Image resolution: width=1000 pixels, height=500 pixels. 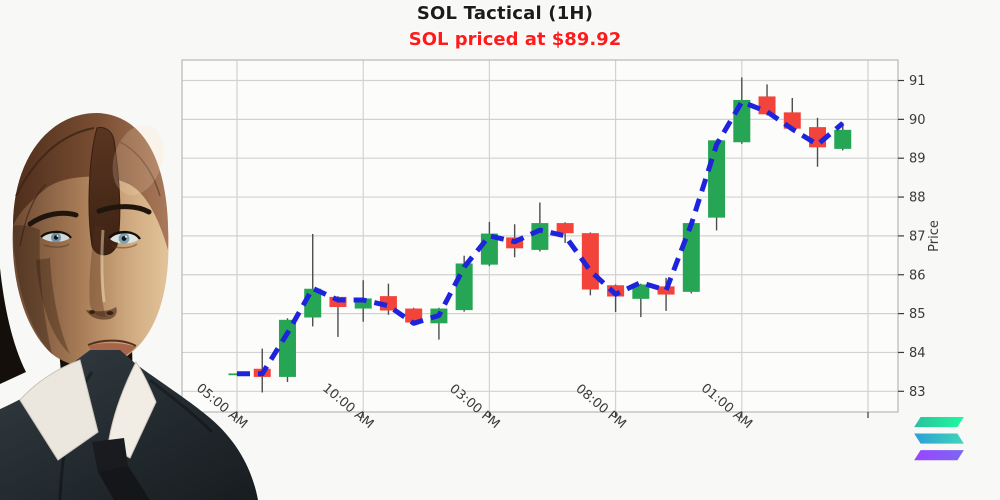 I want to click on svg-text: 91, so click(x=917, y=81).